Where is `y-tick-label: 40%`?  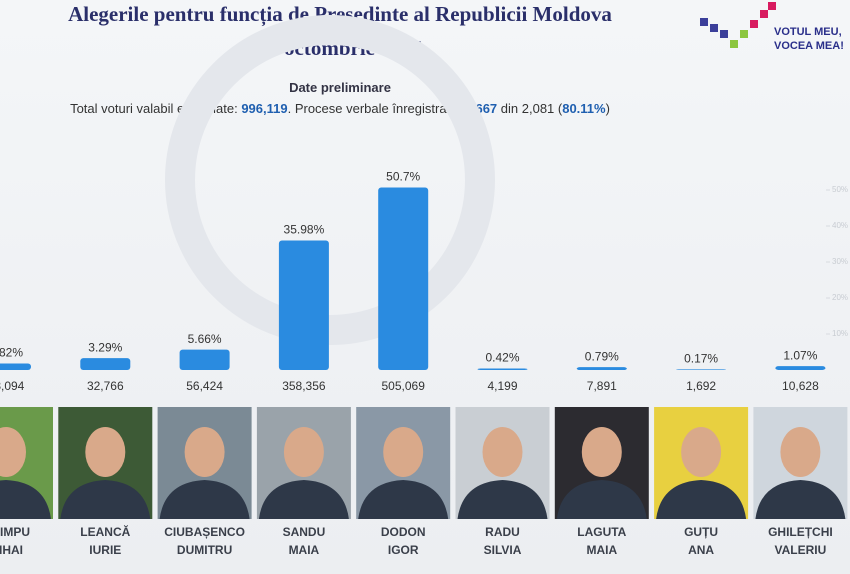 y-tick-label: 40% is located at coordinates (840, 225).